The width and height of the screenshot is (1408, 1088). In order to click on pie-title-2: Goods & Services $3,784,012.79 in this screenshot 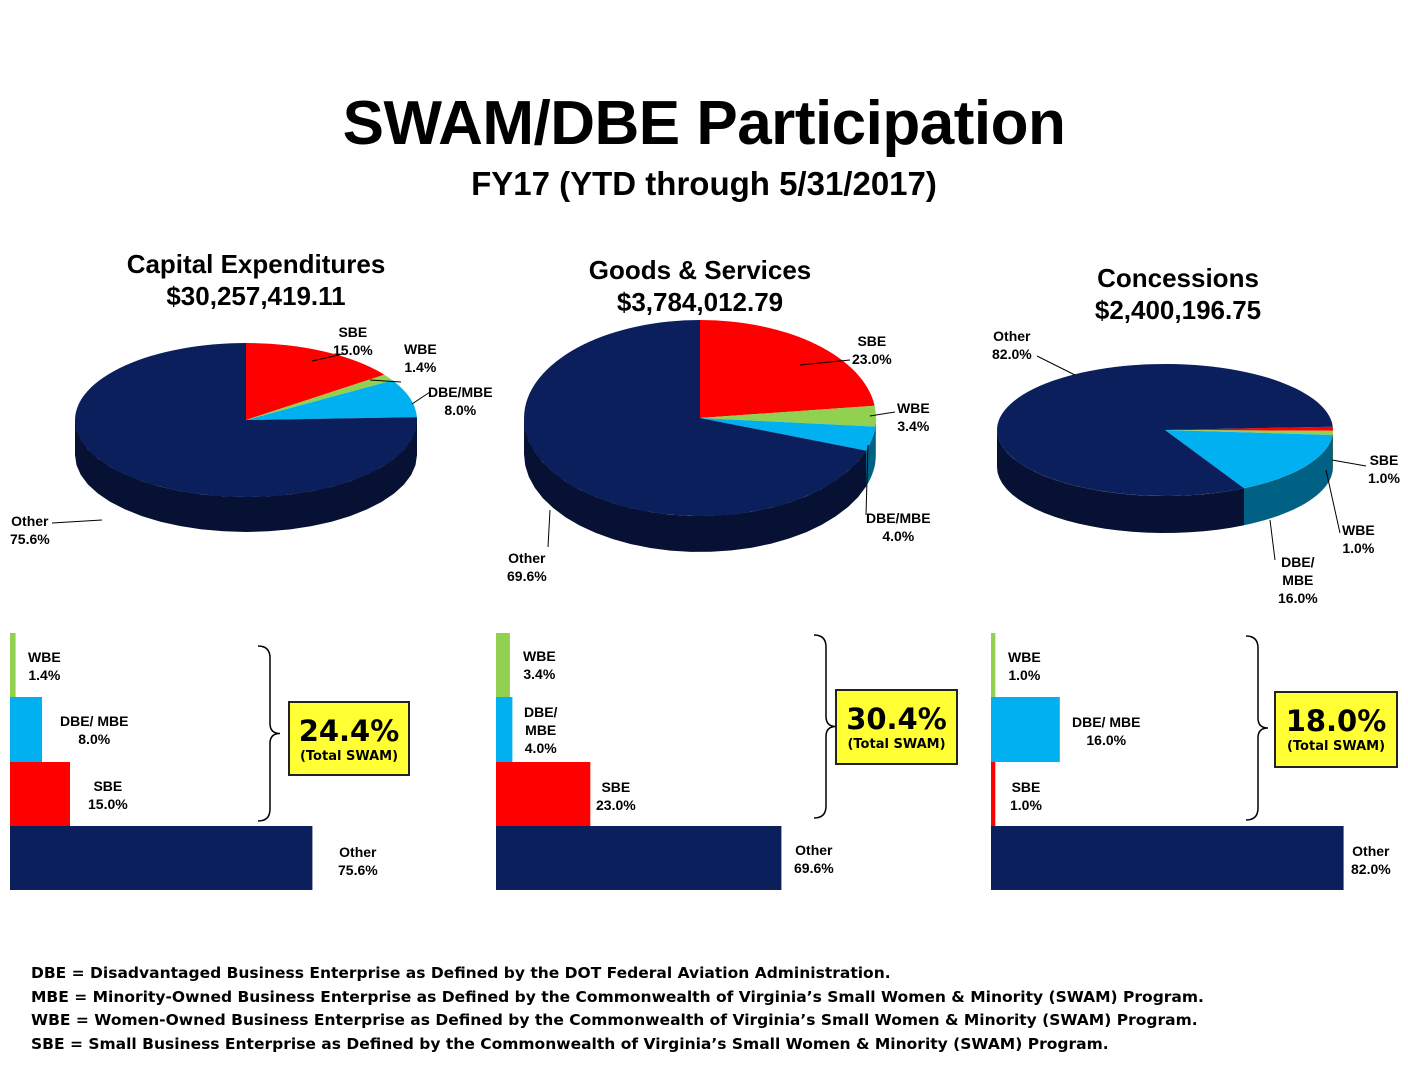, I will do `click(700, 286)`.